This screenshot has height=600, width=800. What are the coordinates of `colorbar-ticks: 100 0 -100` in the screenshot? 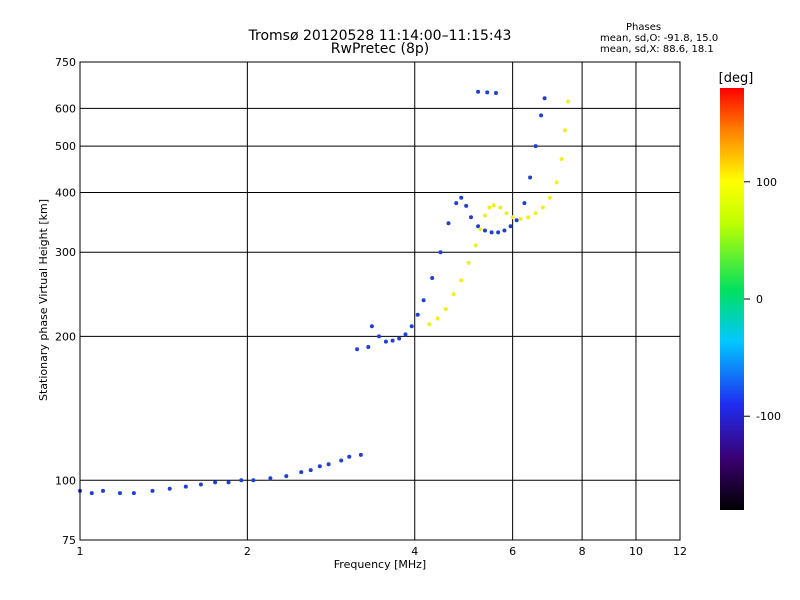 It's located at (762, 299).